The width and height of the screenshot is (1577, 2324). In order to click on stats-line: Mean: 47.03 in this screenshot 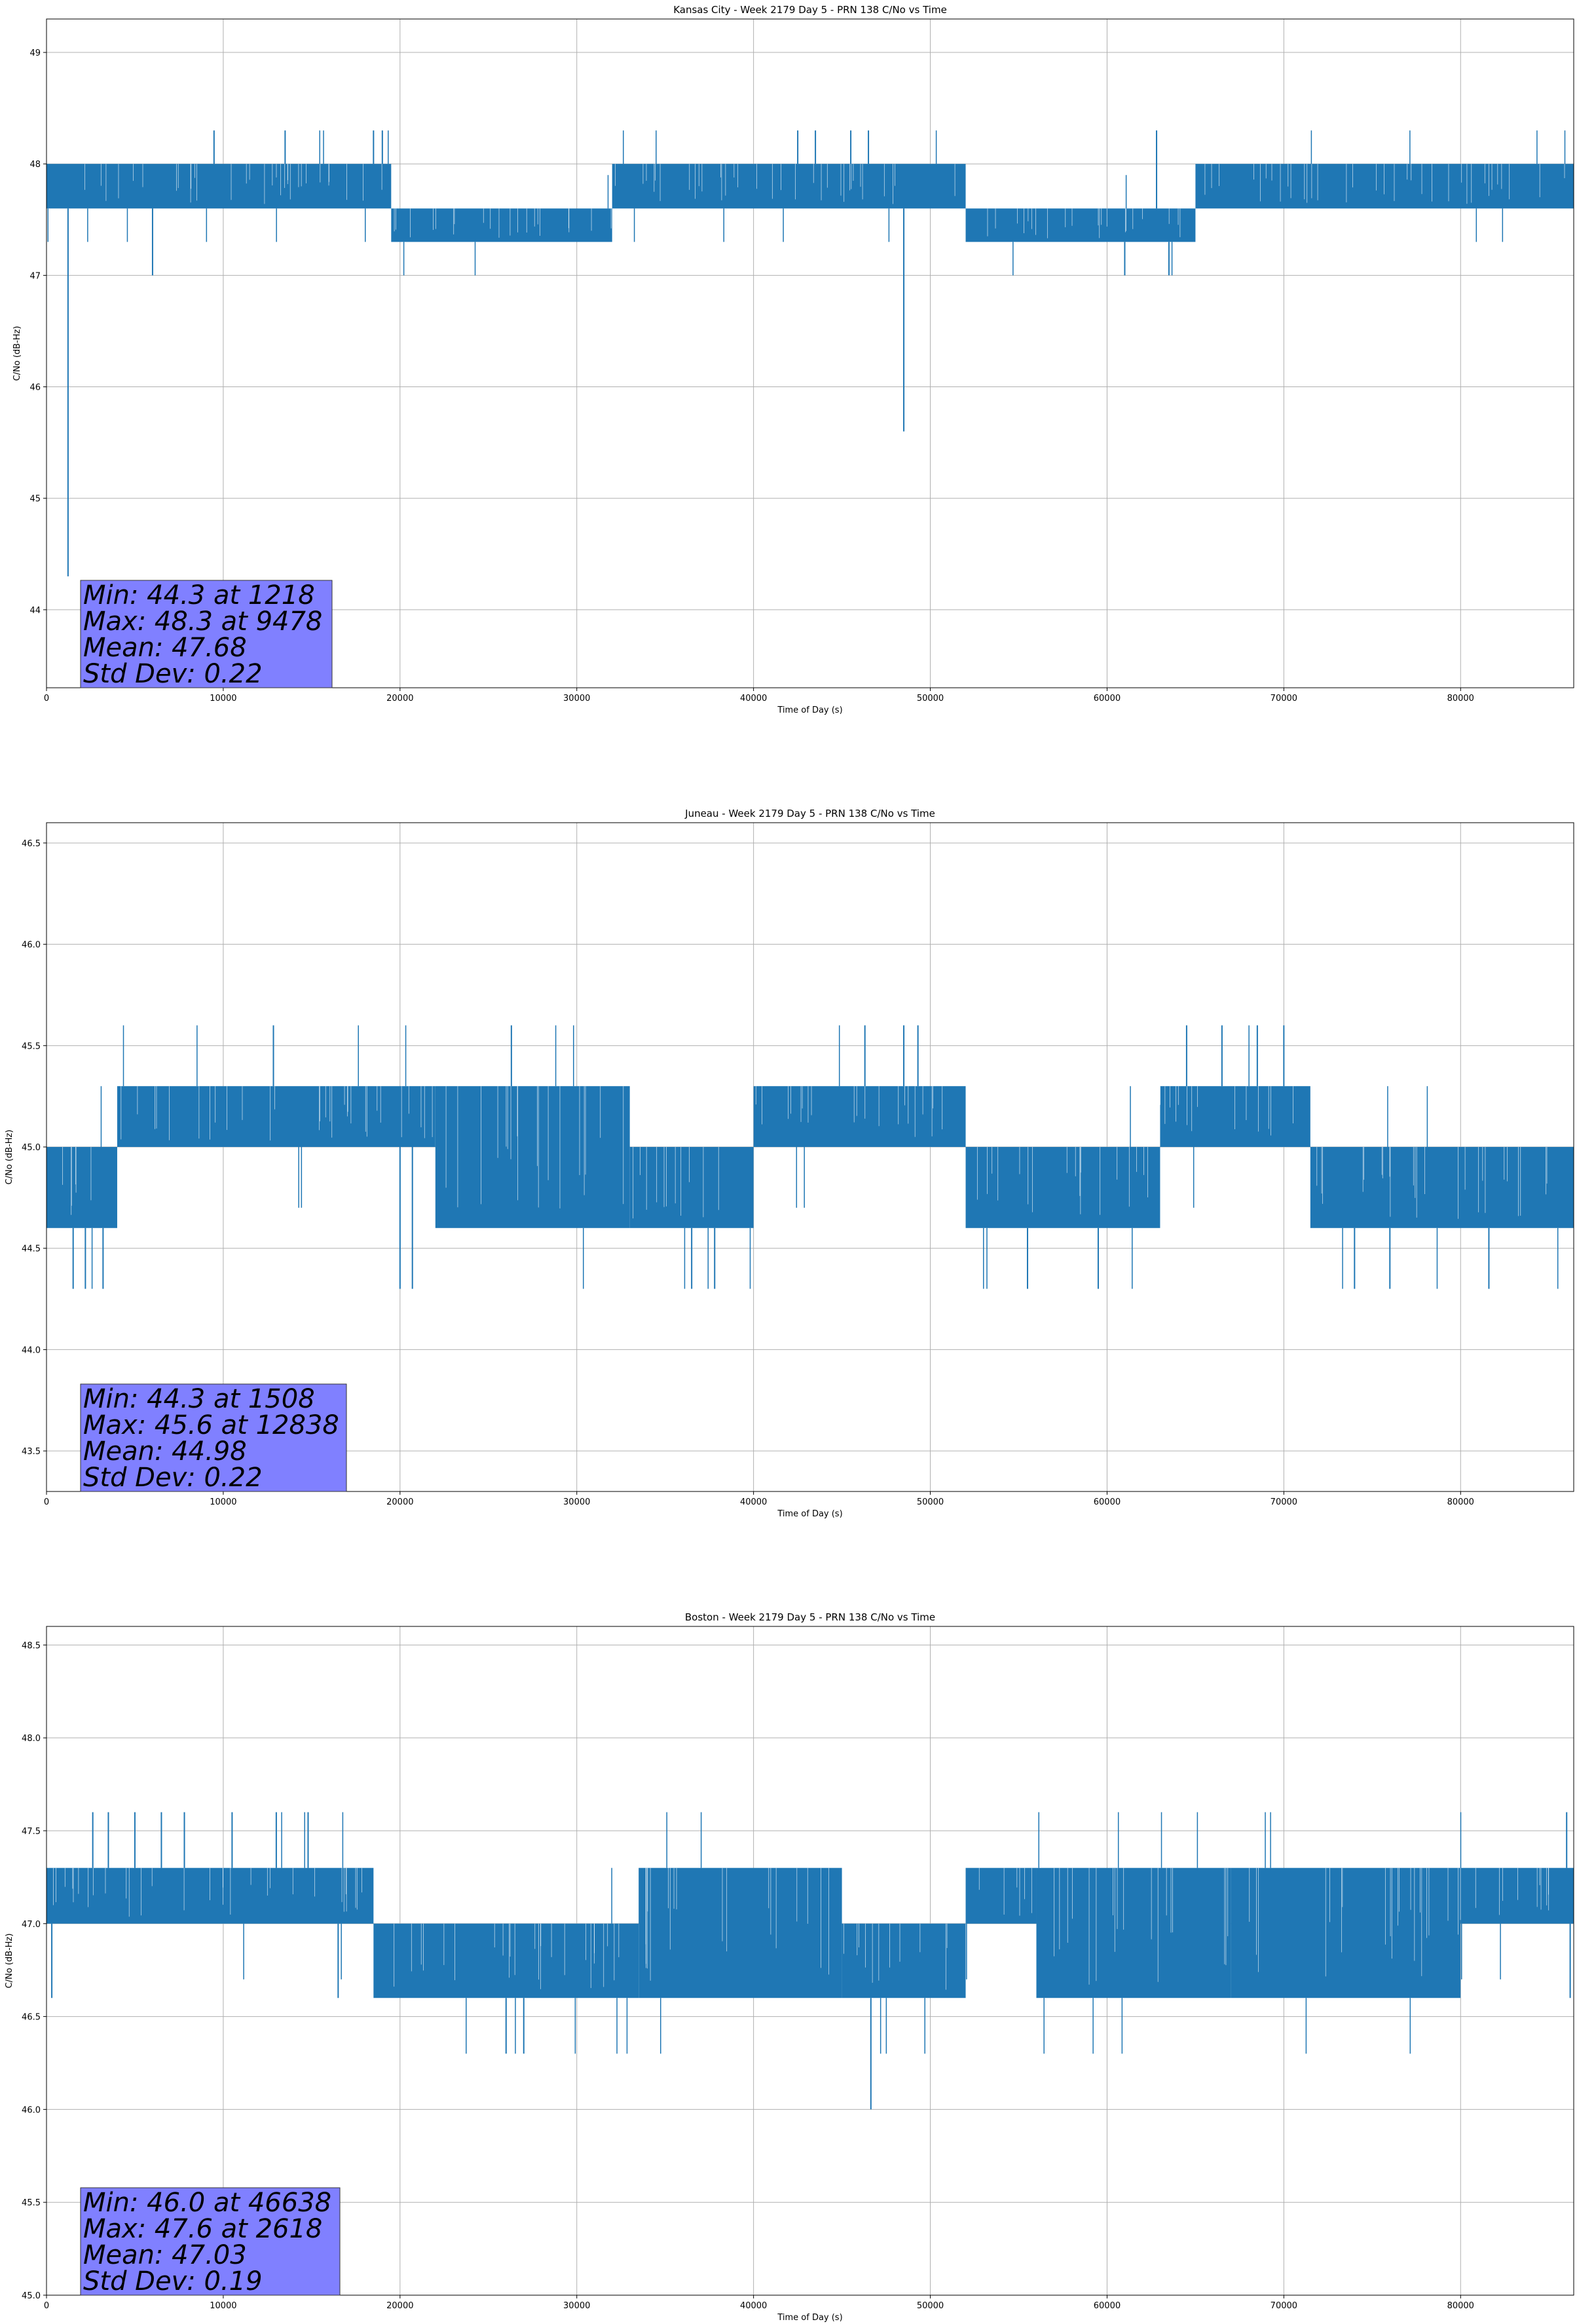, I will do `click(165, 2255)`.